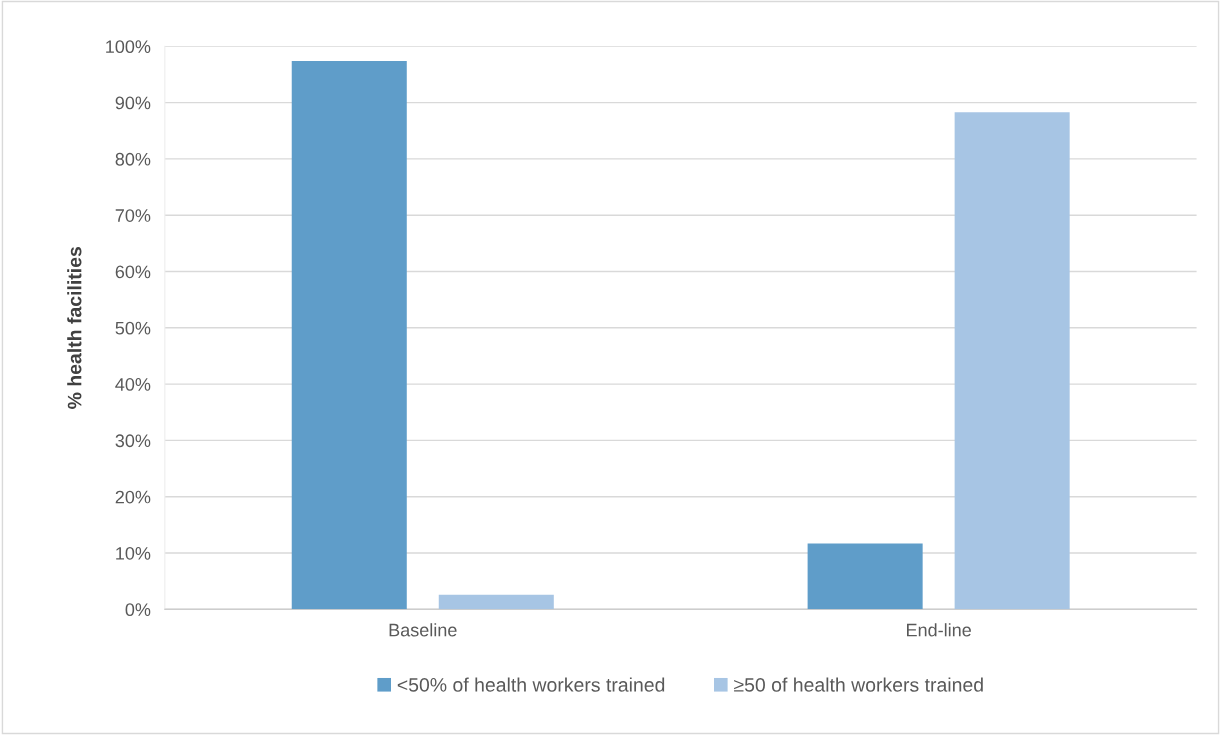  I want to click on y-tick-label: 20%, so click(133, 497).